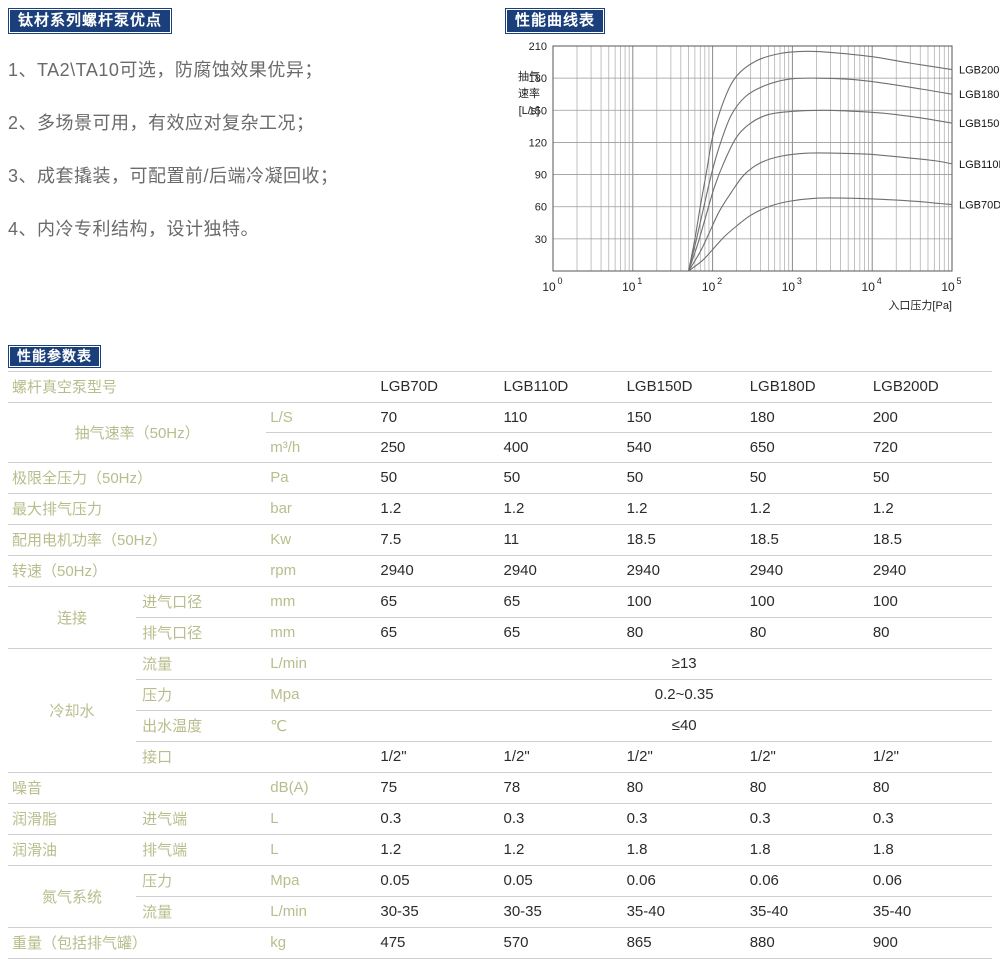 Image resolution: width=1000 pixels, height=977 pixels. What do you see at coordinates (561, 387) in the screenshot?
I see `model-header: LGB110D` at bounding box center [561, 387].